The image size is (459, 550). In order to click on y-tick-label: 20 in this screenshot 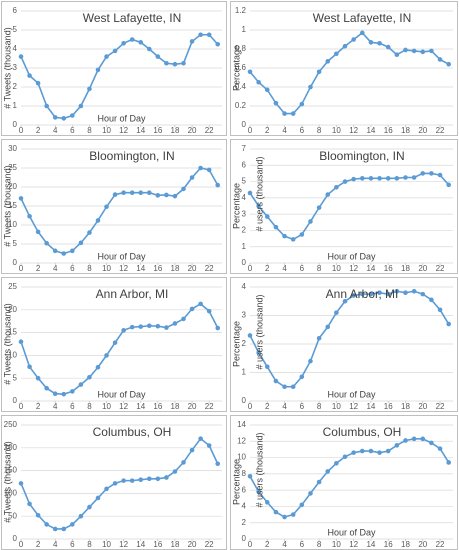, I will do `click(12, 309)`.